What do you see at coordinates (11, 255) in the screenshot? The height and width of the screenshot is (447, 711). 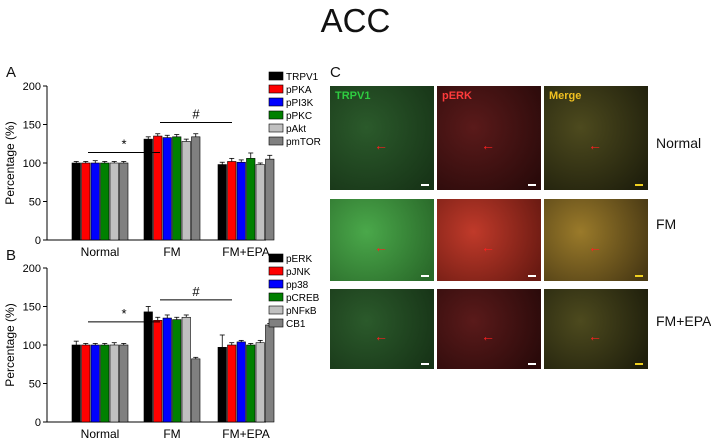 I see `panel-b-letter: B` at bounding box center [11, 255].